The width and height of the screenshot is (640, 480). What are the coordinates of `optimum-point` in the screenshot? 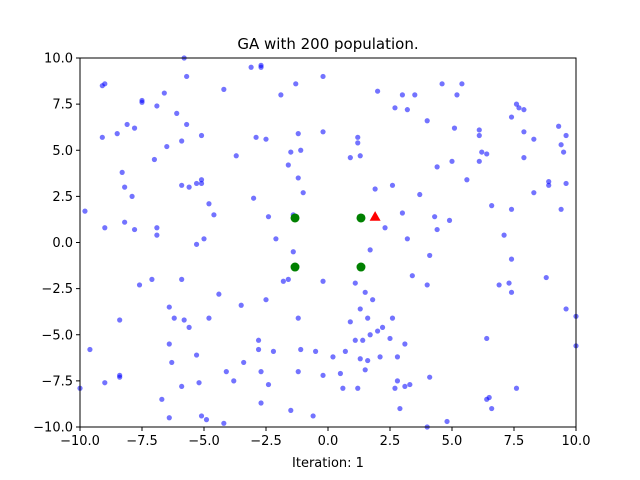 It's located at (361, 267).